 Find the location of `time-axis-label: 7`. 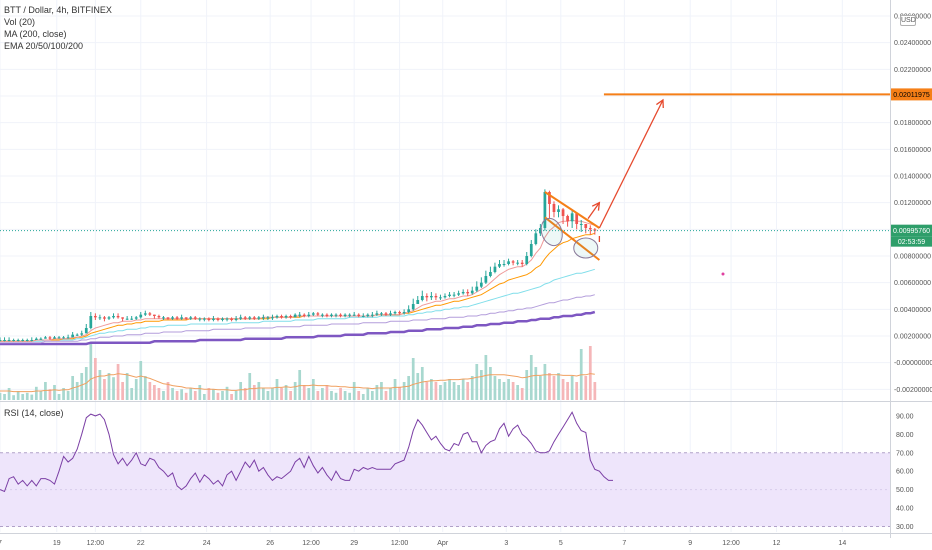

time-axis-label: 7 is located at coordinates (1, 543).